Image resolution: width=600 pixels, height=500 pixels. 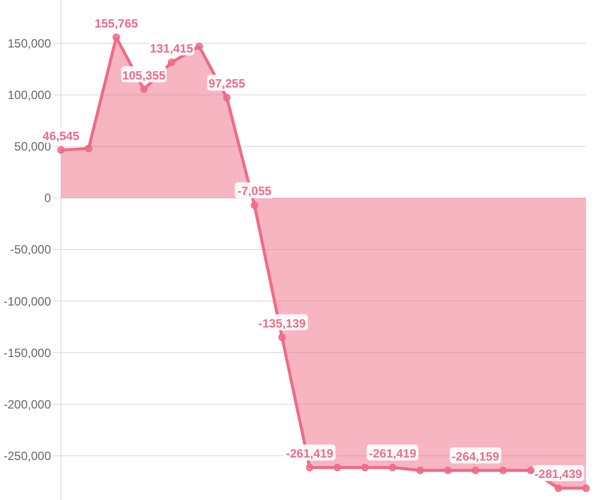 I want to click on data-label: 46,545, so click(x=61, y=135).